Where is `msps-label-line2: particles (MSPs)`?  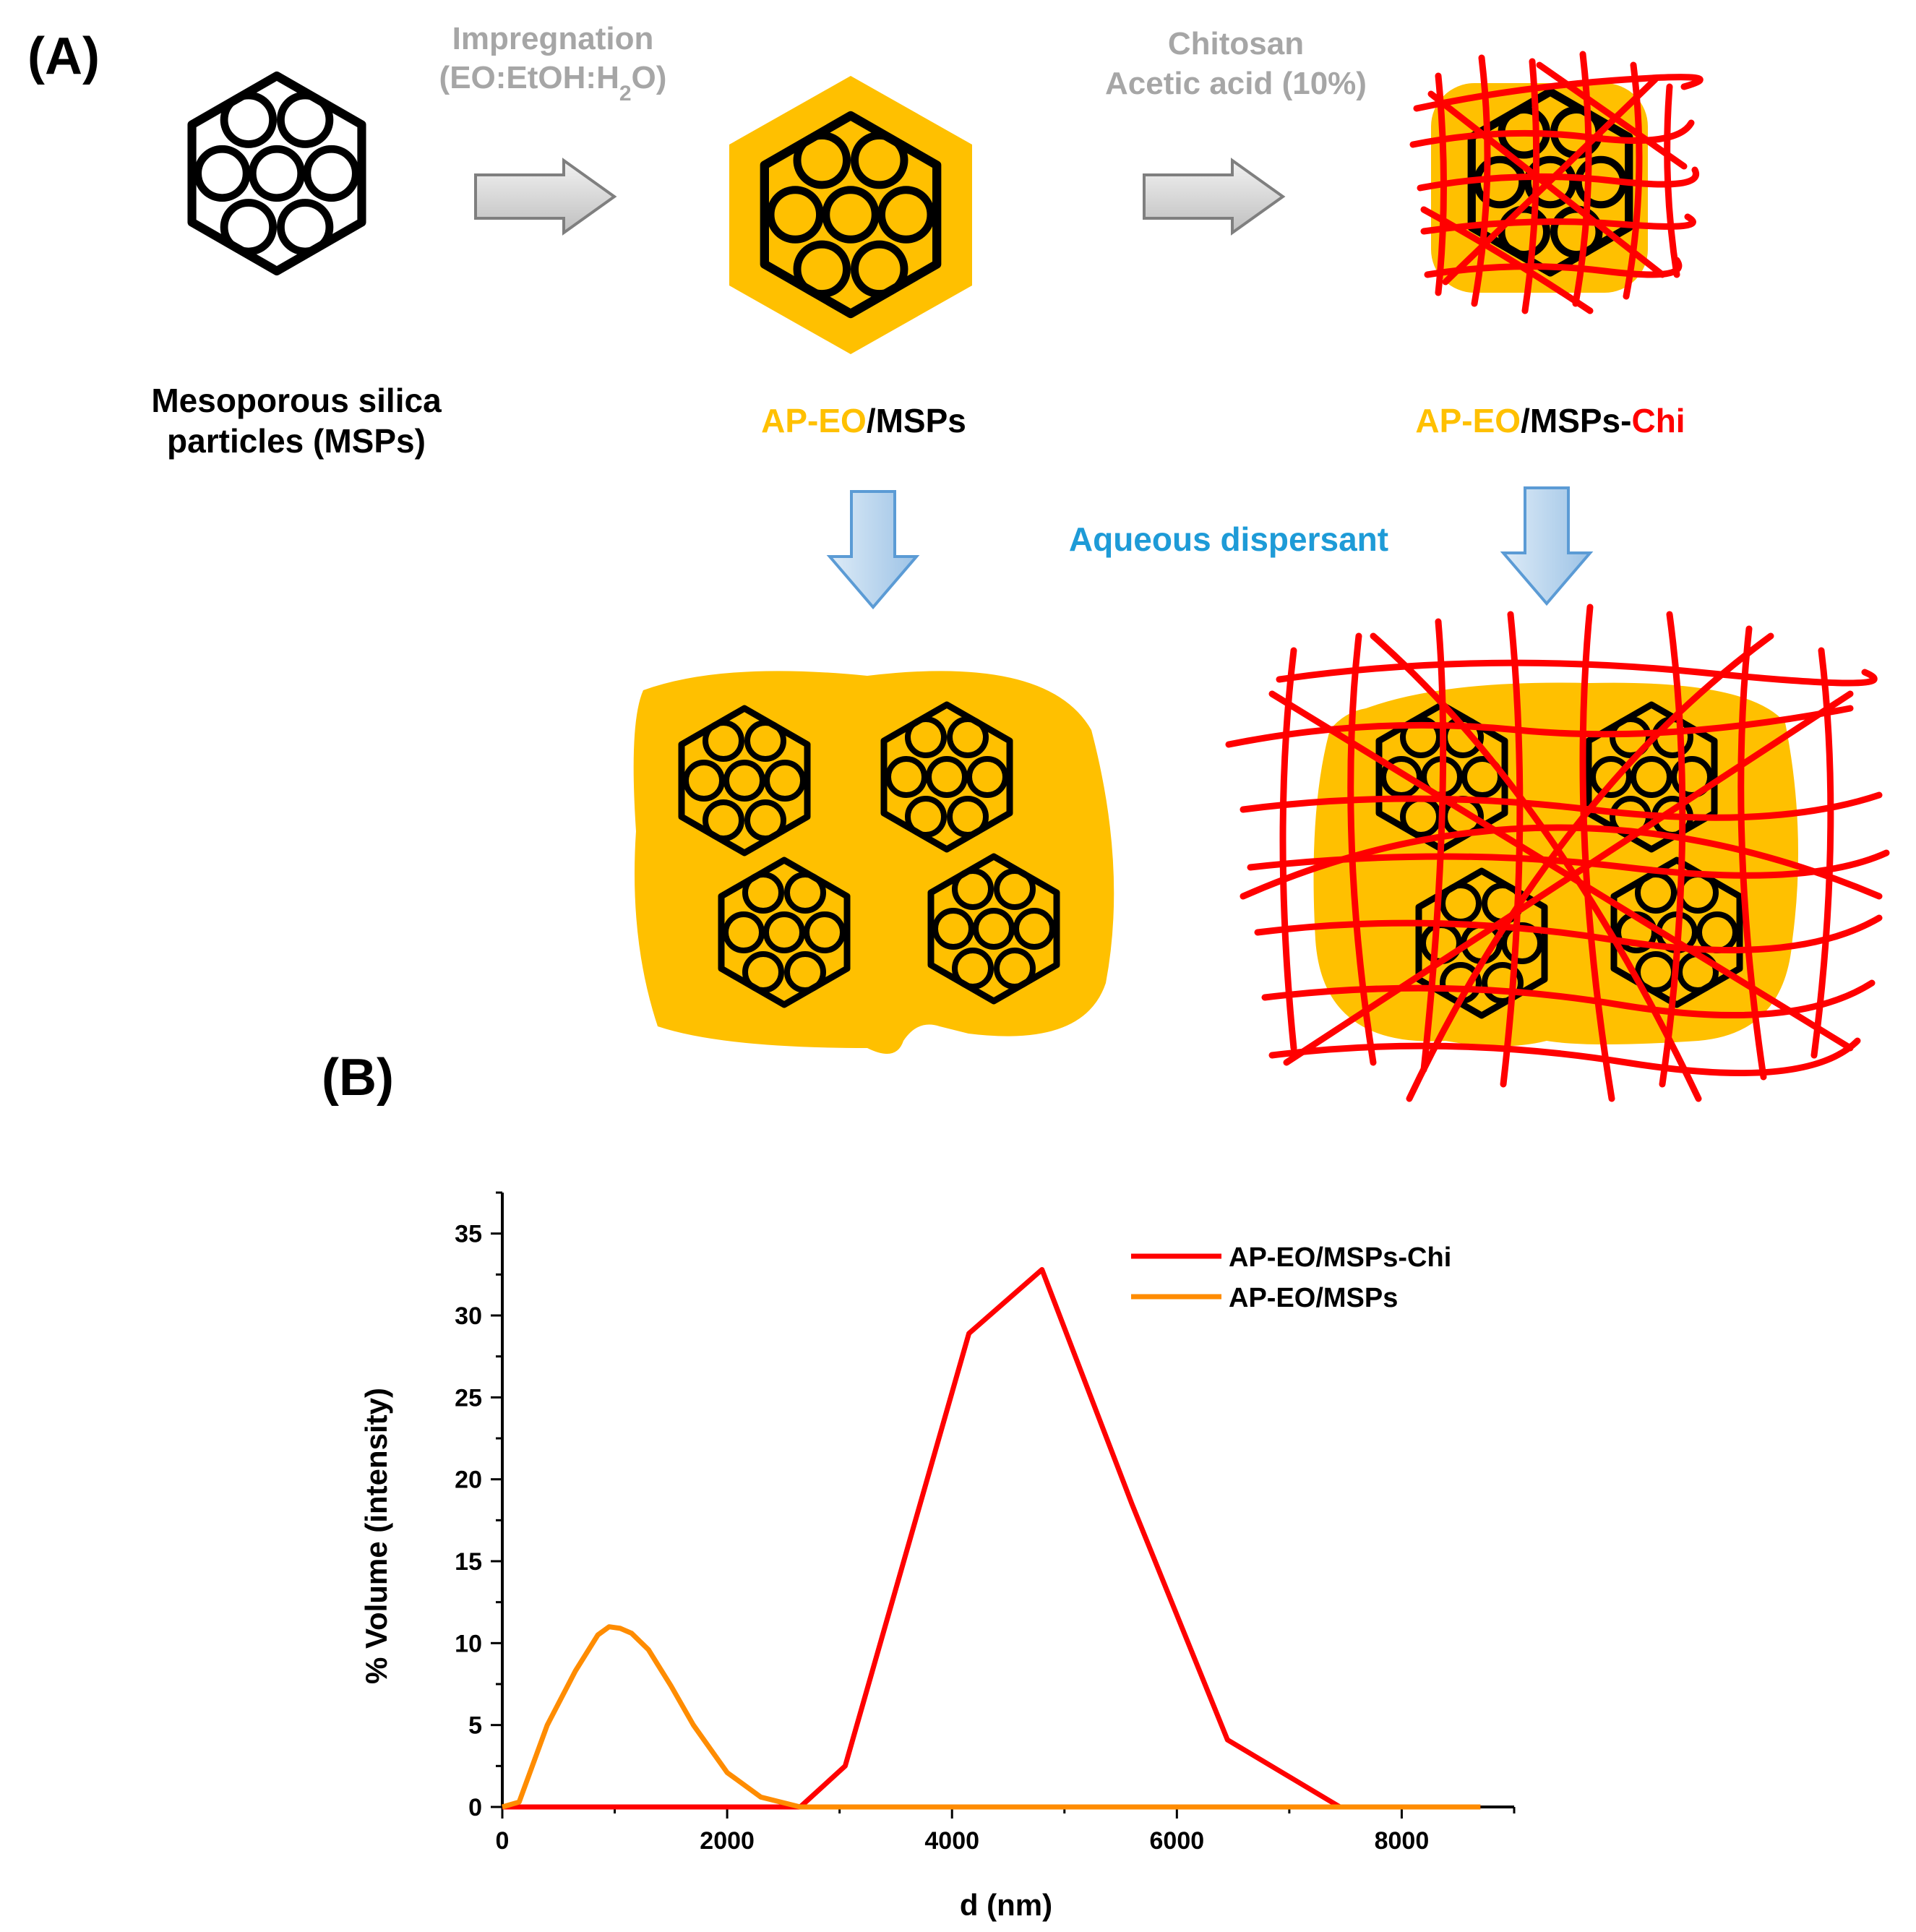
msps-label-line2: particles (MSPs) is located at coordinates (296, 441).